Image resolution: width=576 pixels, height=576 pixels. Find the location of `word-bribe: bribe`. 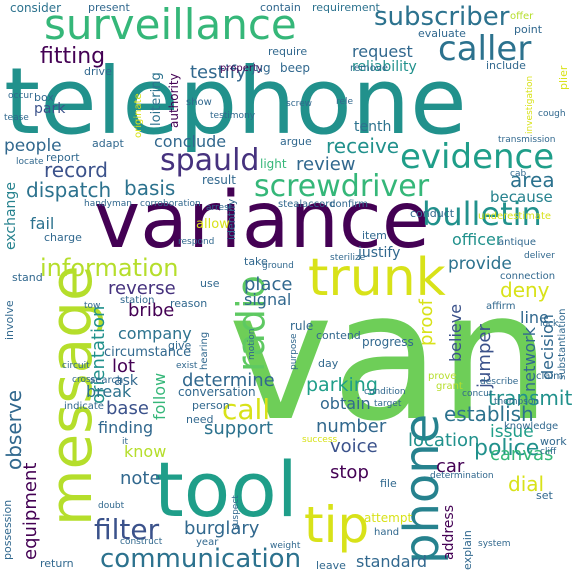

word-bribe: bribe is located at coordinates (151, 310).